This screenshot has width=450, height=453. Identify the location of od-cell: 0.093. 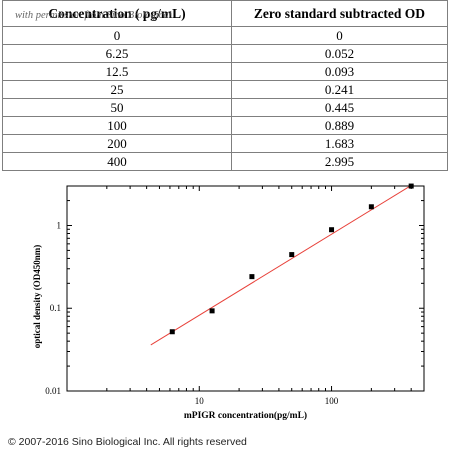
(339, 71).